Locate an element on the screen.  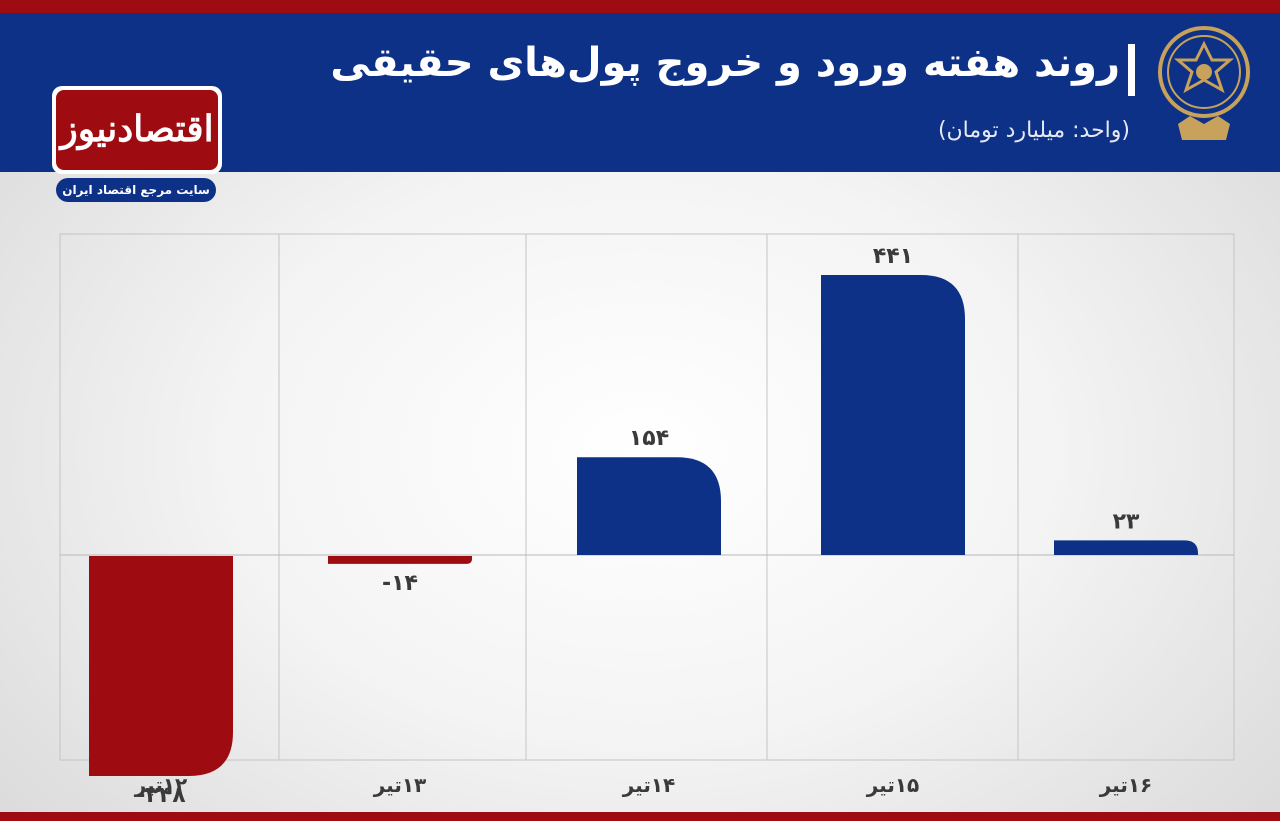
data-label: -۳۴۸ is located at coordinates (161, 795).